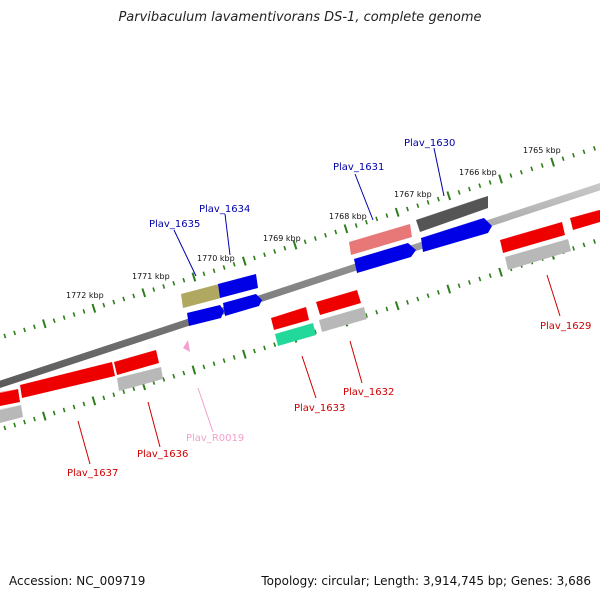 This screenshot has width=600, height=600. What do you see at coordinates (368, 392) in the screenshot?
I see `label-plav-1632: Plav_1632` at bounding box center [368, 392].